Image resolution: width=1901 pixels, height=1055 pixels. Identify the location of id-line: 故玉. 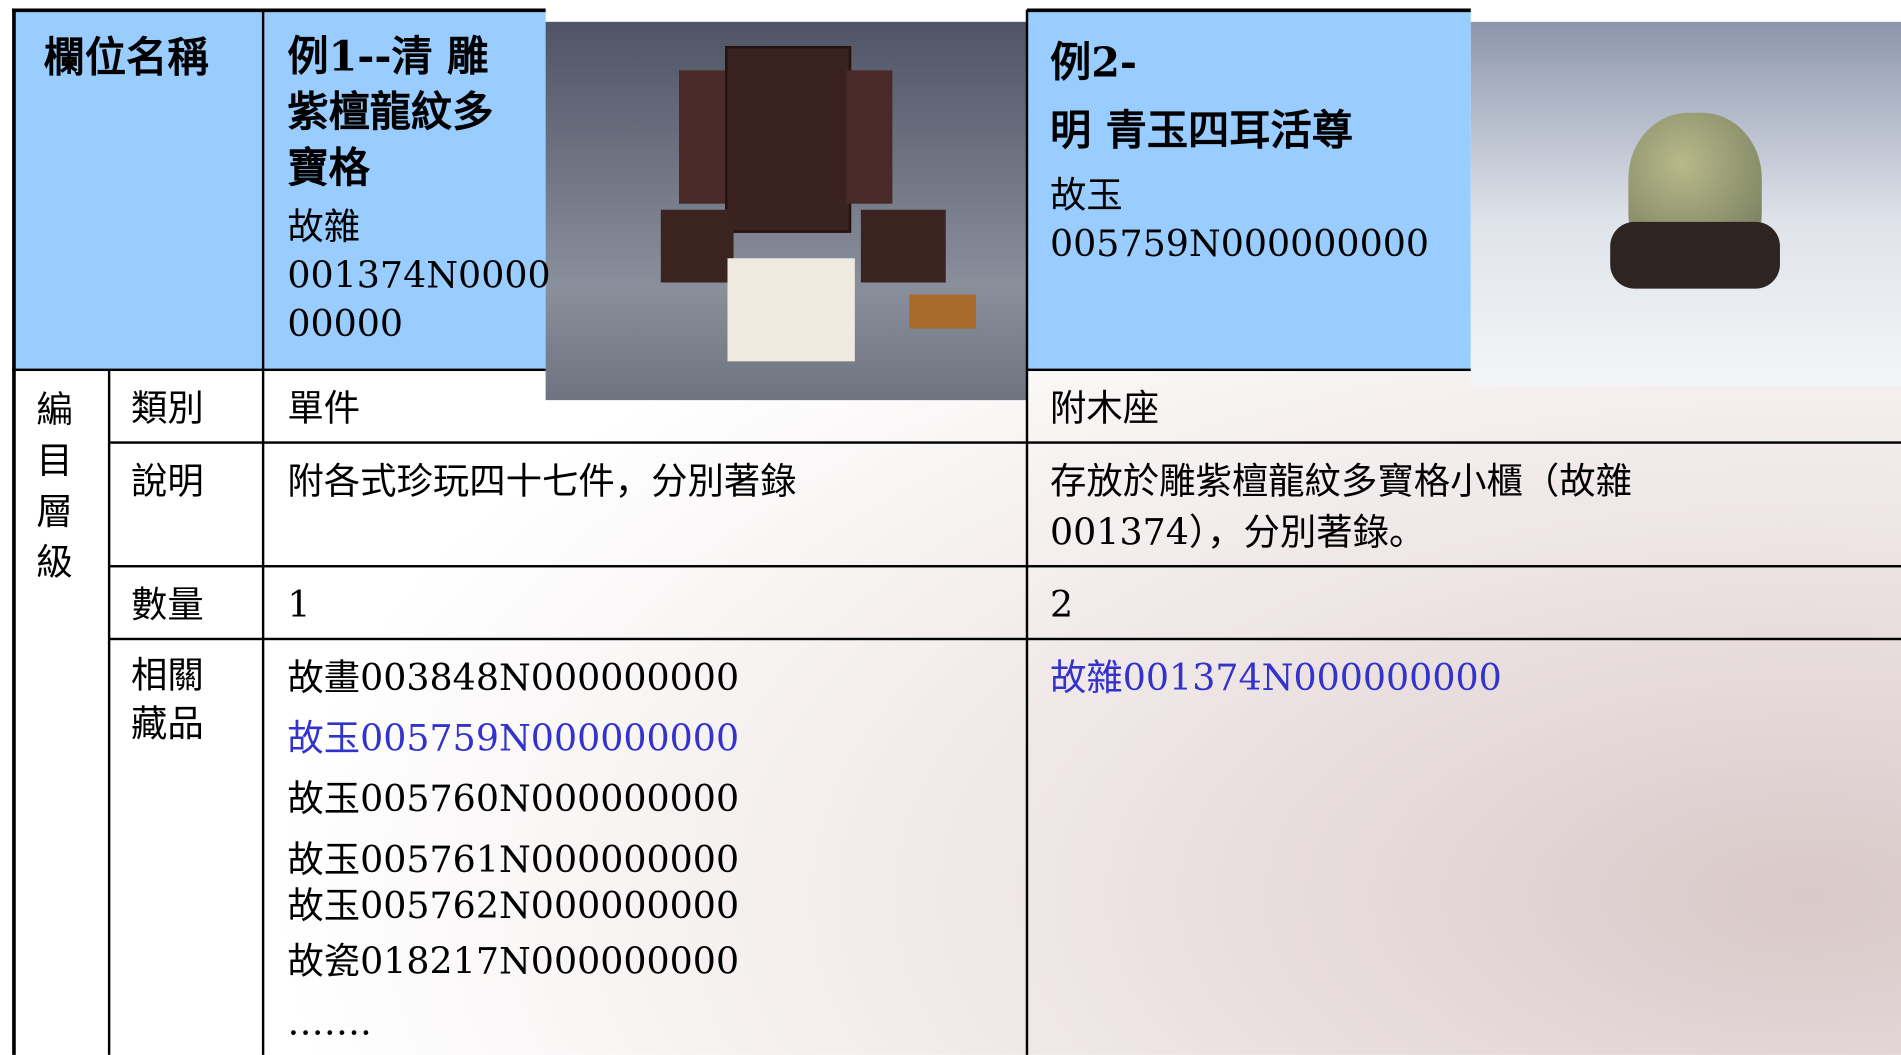
(1086, 196).